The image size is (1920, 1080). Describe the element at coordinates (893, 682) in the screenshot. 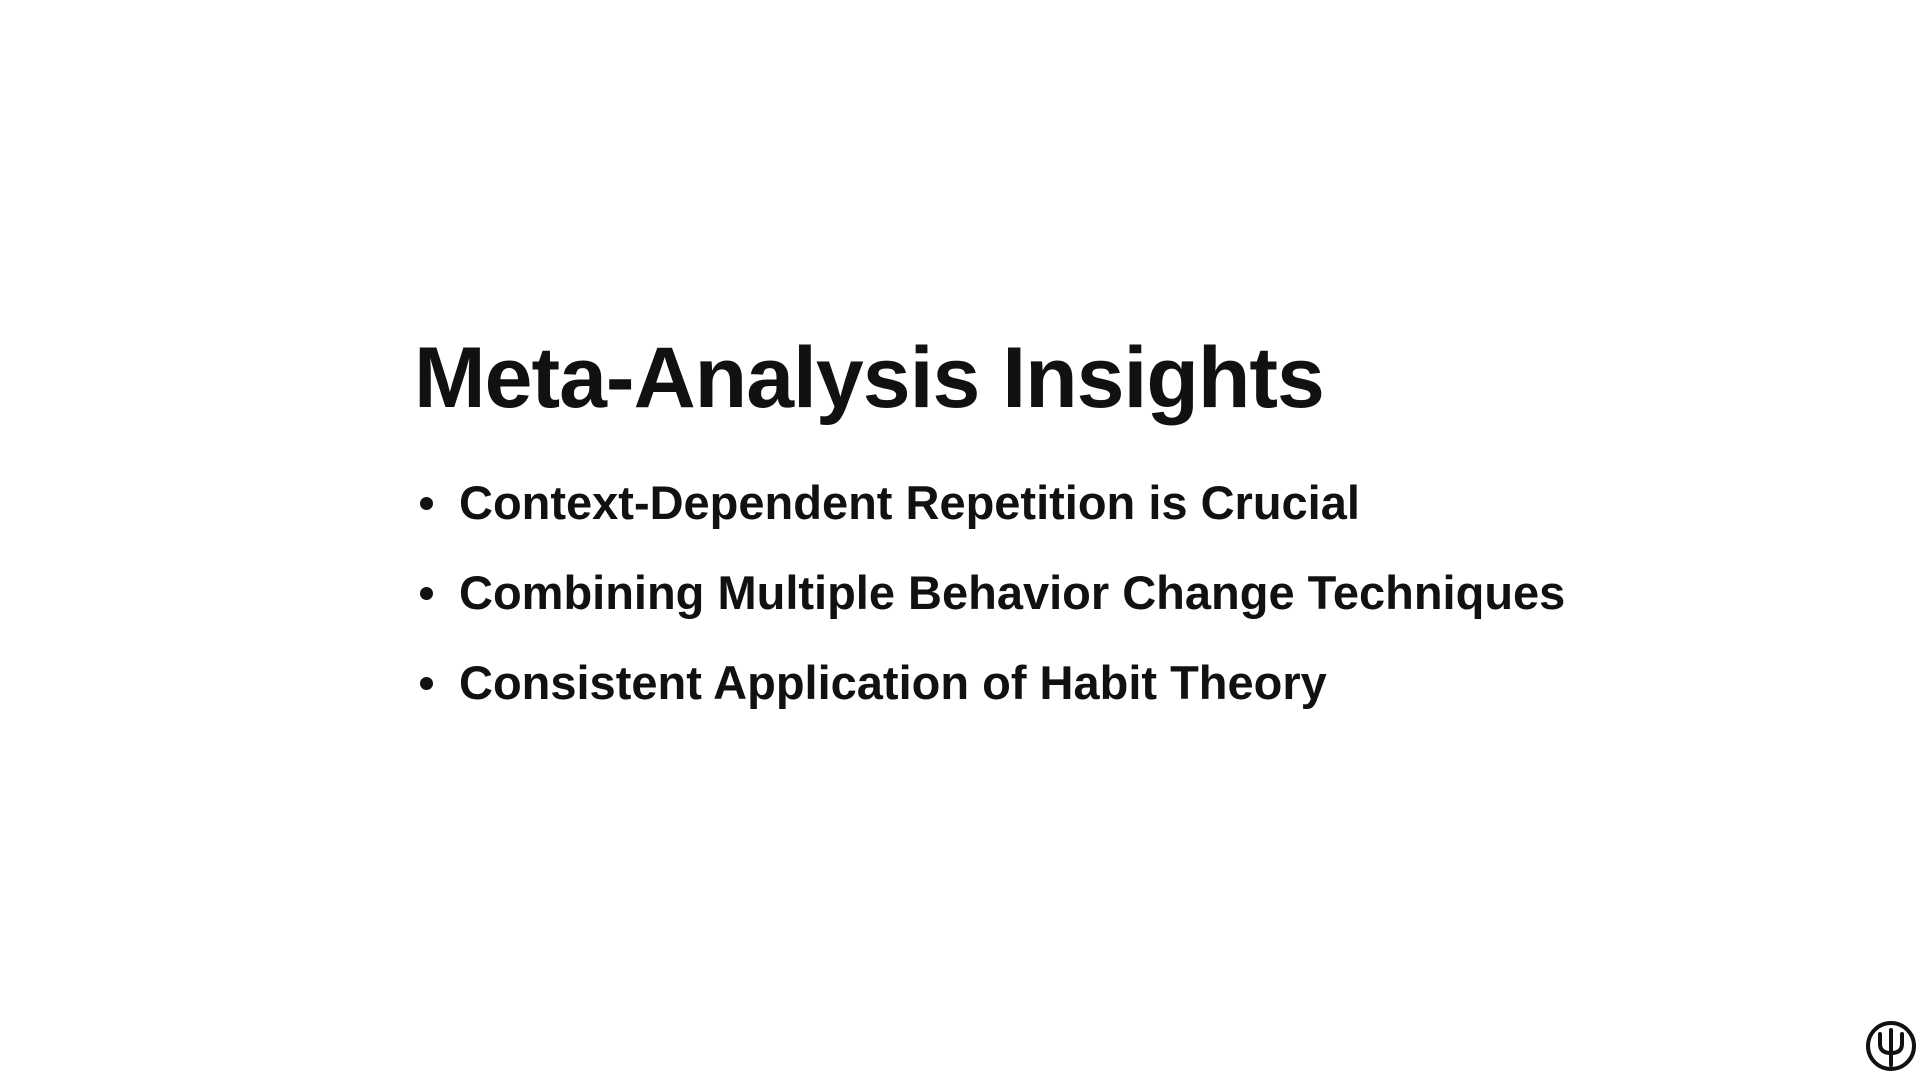

I see `bullet-text: Consistent Application of Habit Theory` at that location.